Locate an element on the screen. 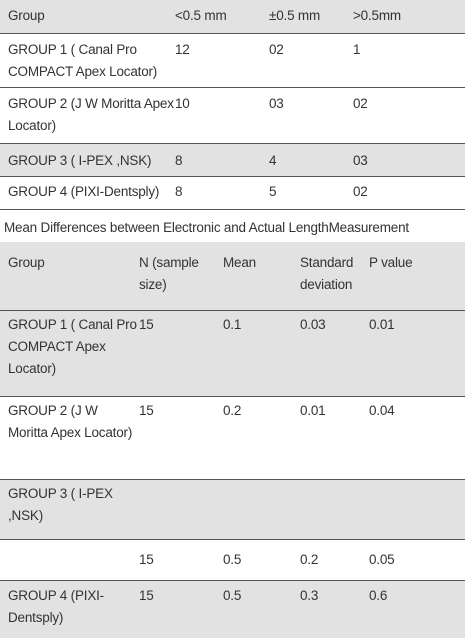  value-cell: 1 is located at coordinates (409, 60).